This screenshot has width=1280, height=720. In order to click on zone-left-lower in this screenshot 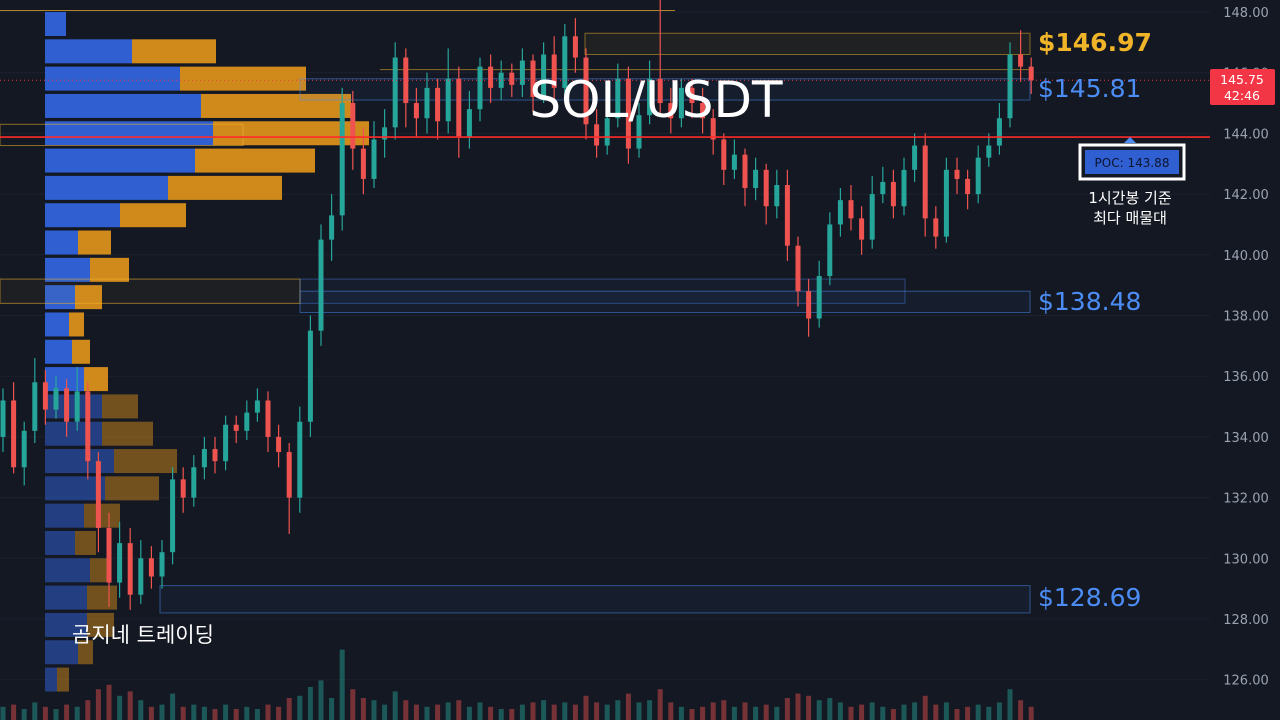, I will do `click(150, 291)`.